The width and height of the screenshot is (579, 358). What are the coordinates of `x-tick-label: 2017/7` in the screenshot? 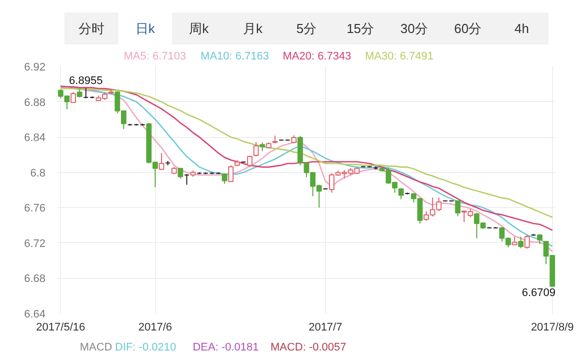 It's located at (325, 328).